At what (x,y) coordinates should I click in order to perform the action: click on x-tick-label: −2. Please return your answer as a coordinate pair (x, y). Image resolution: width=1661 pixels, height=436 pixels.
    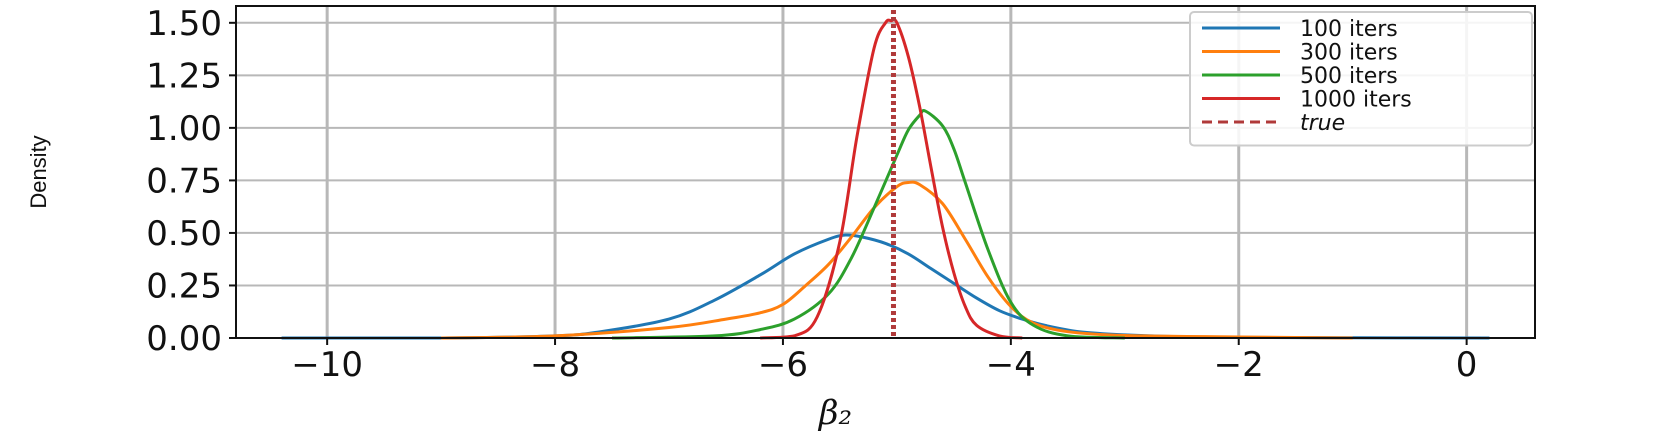
    Looking at the image, I should click on (1239, 365).